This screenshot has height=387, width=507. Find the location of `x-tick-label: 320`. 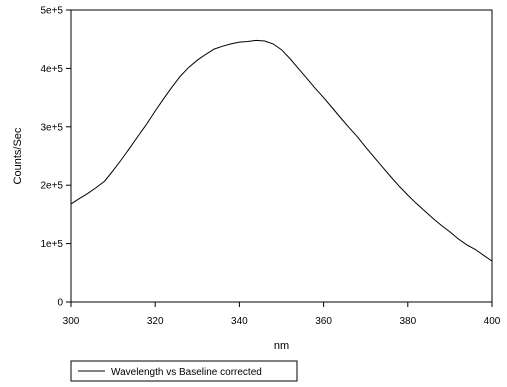

x-tick-label: 320 is located at coordinates (155, 321).